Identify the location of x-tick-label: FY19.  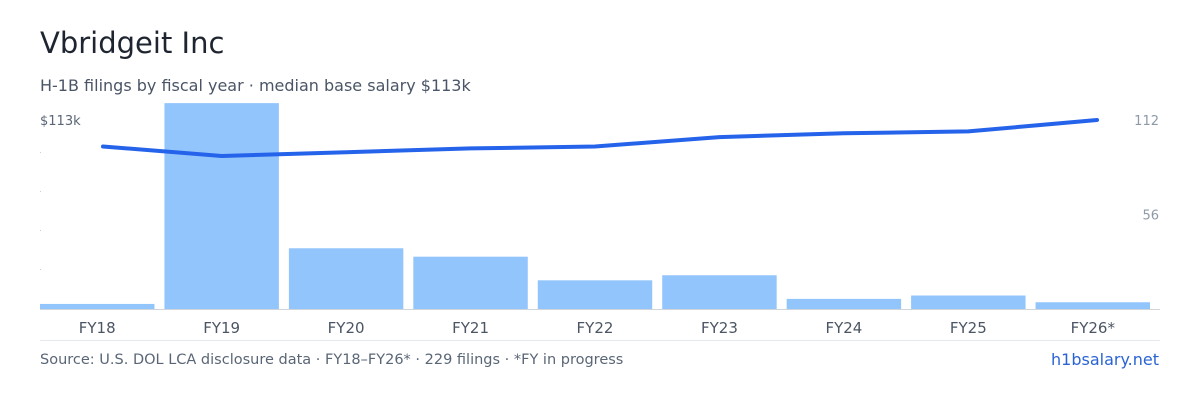
(221, 328).